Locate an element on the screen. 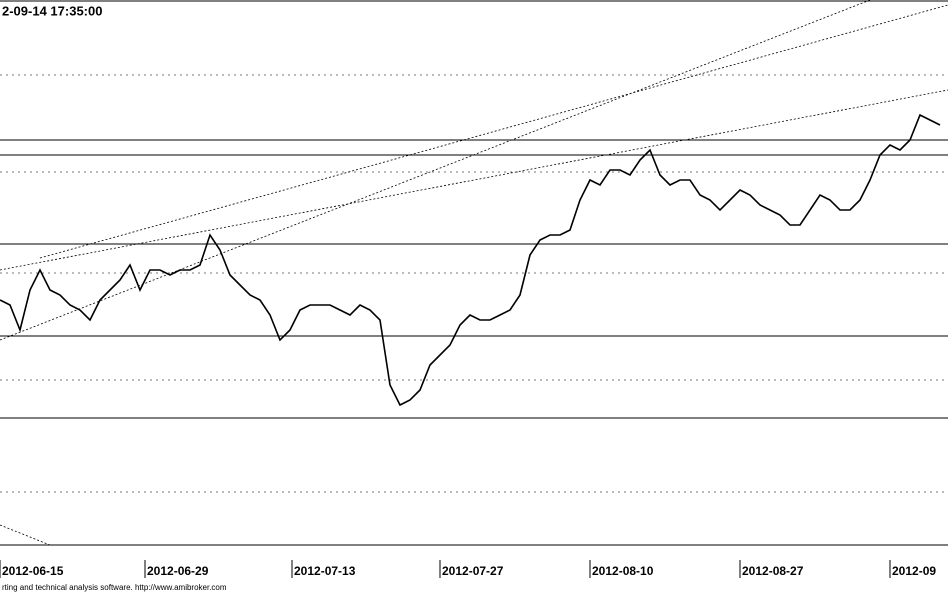 The image size is (948, 593). x-tick-label: 2012-08-10 is located at coordinates (623, 571).